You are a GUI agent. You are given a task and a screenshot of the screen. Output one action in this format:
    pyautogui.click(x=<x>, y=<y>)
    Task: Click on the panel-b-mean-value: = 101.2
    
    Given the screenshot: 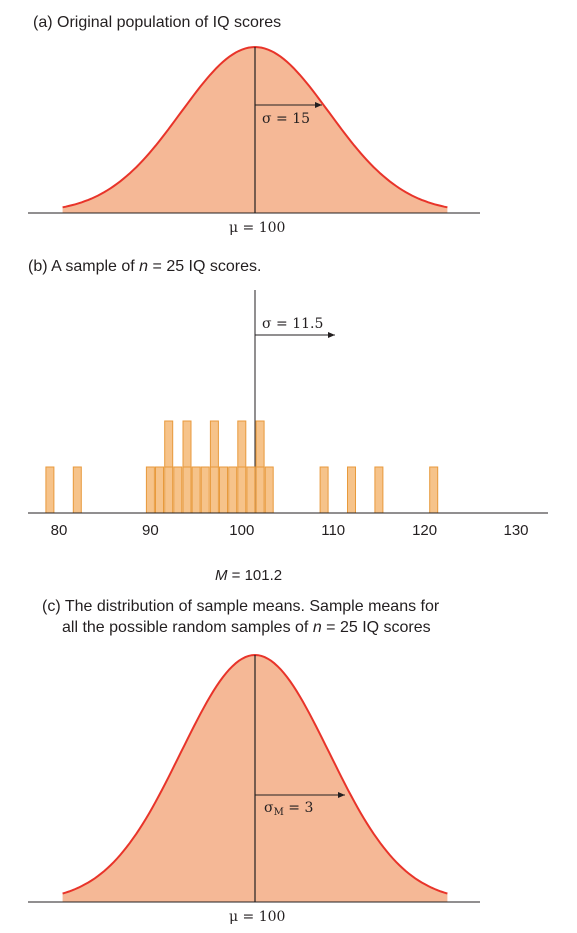 What is the action you would take?
    pyautogui.click(x=255, y=575)
    